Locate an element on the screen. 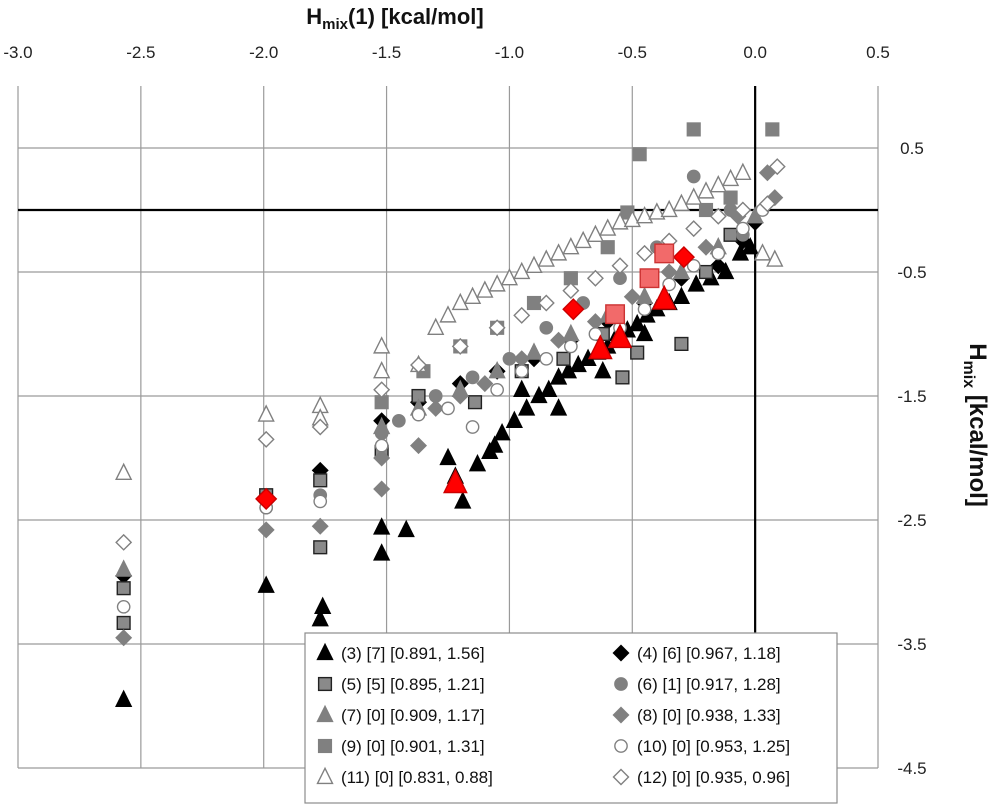 This screenshot has height=807, width=1000. y-tick-label: -0.5 is located at coordinates (911, 272).